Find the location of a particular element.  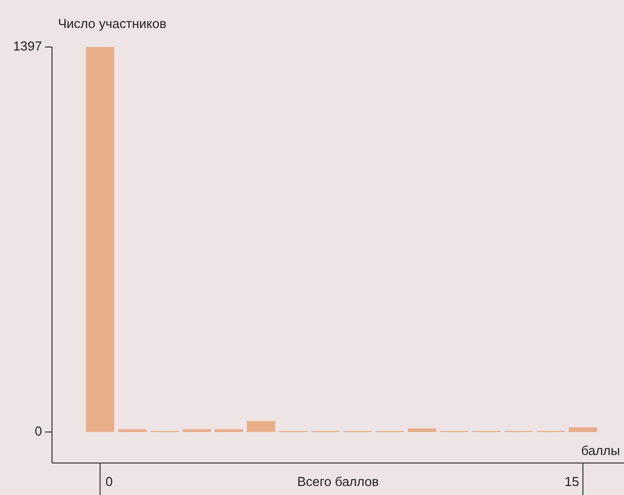

text: баллы is located at coordinates (600, 450).